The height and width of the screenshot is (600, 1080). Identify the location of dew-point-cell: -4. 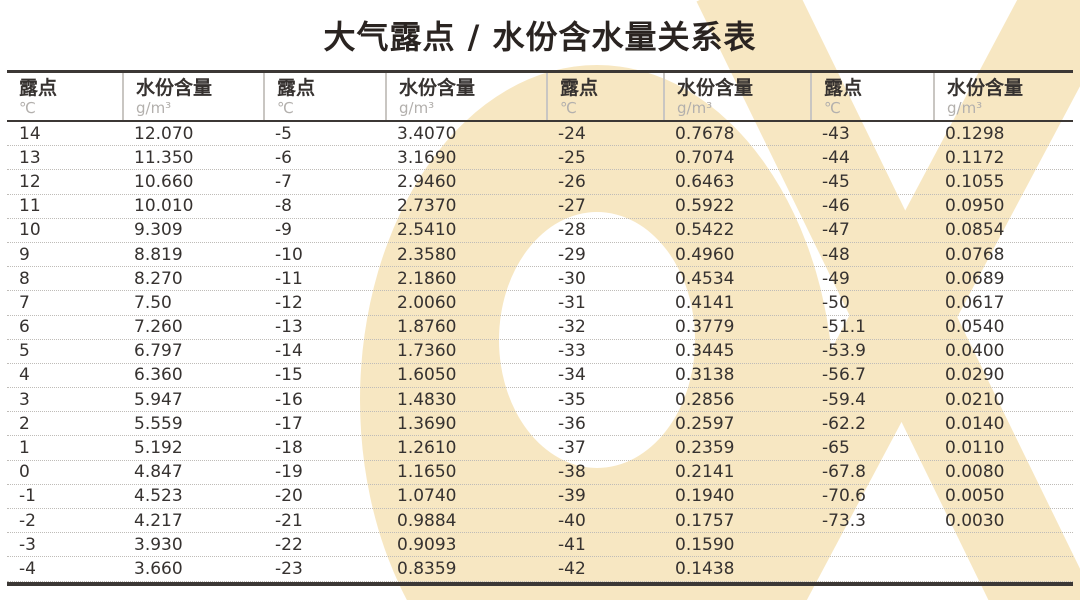
(27, 568).